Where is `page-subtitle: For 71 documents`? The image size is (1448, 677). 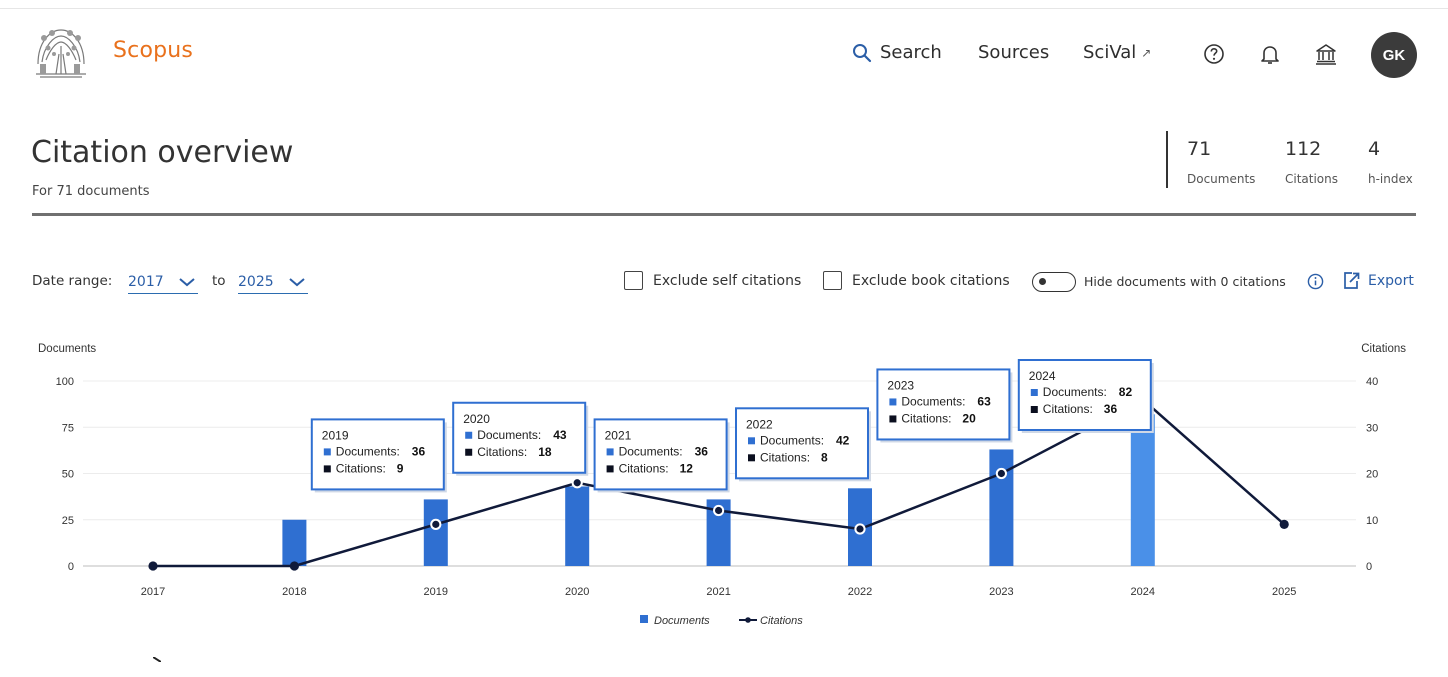 page-subtitle: For 71 documents is located at coordinates (91, 191).